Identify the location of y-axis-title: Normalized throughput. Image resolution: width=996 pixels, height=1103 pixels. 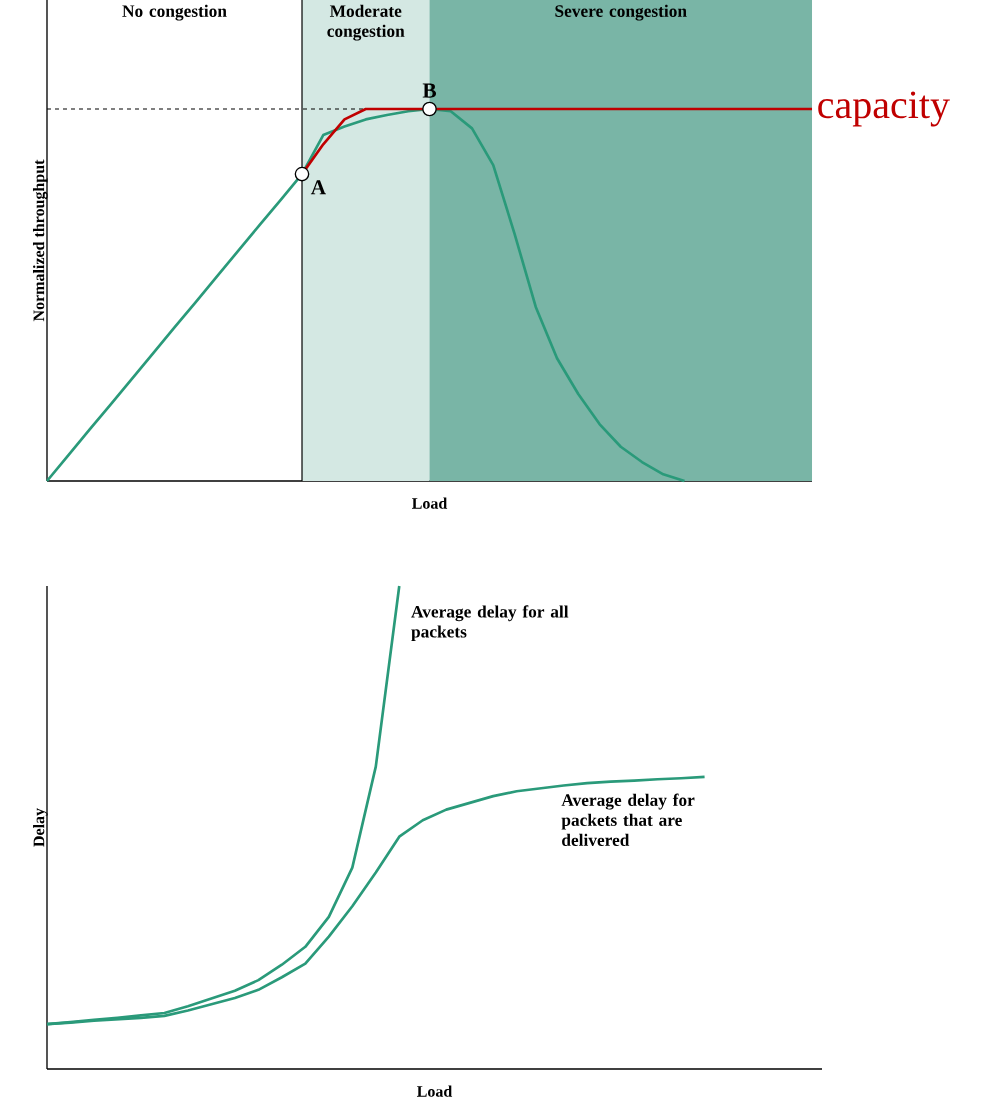
(40, 240).